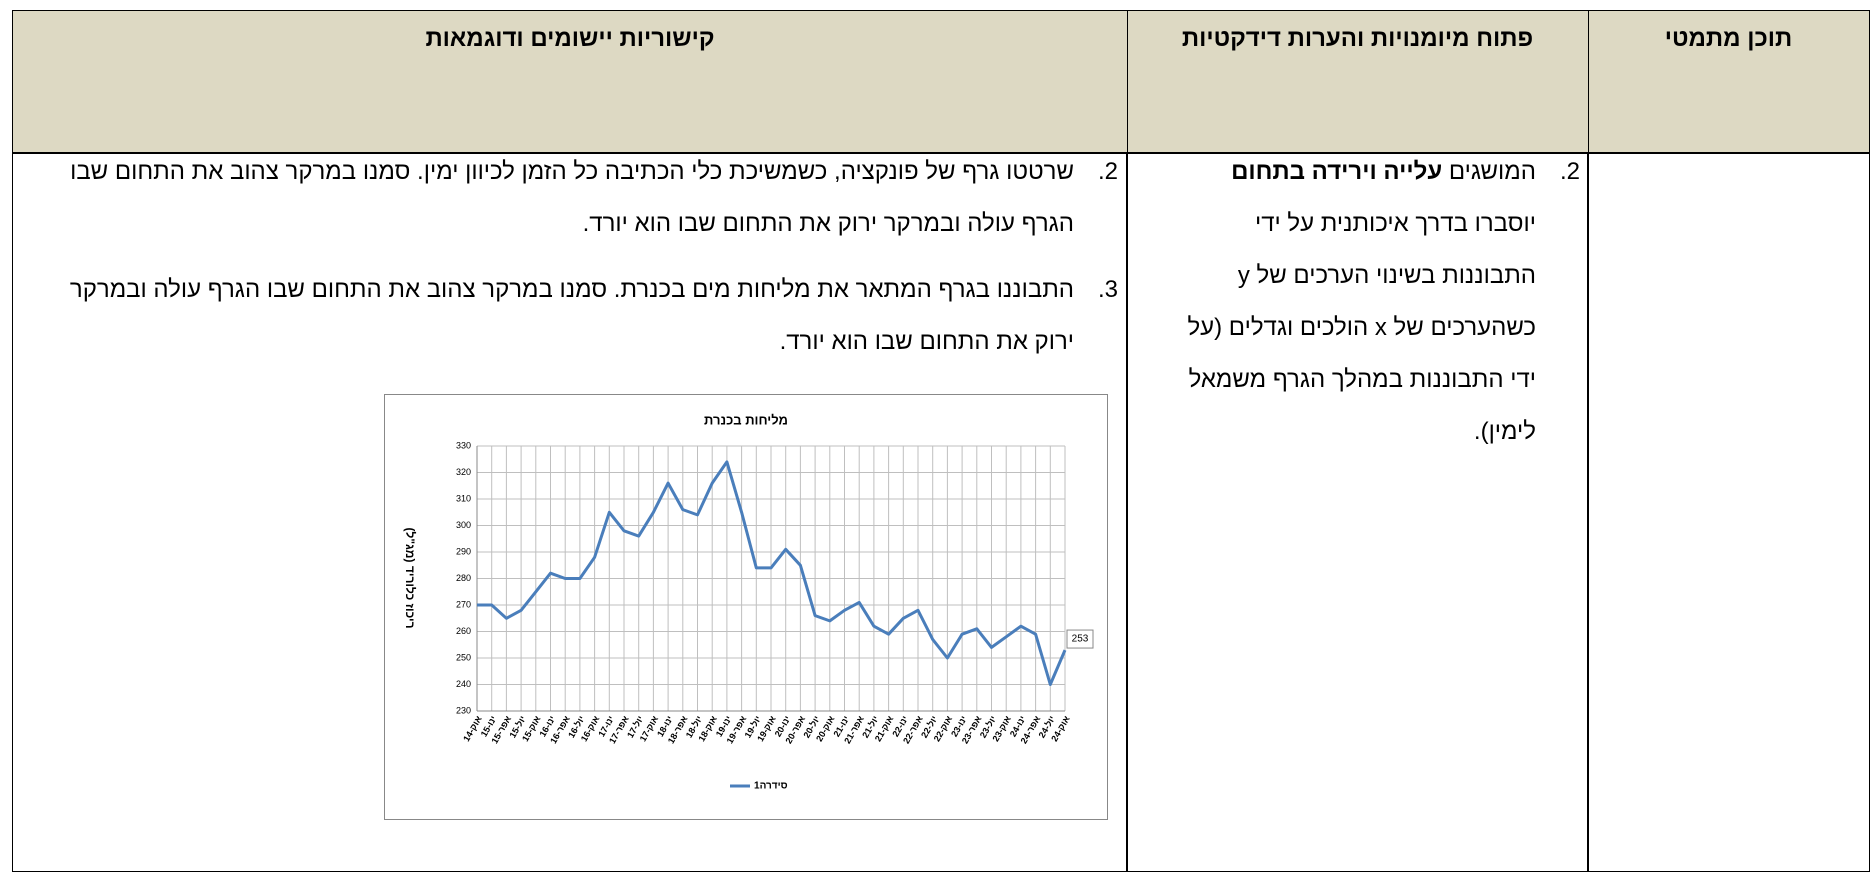  What do you see at coordinates (1728, 38) in the screenshot?
I see `header: תוכן מתמטי` at bounding box center [1728, 38].